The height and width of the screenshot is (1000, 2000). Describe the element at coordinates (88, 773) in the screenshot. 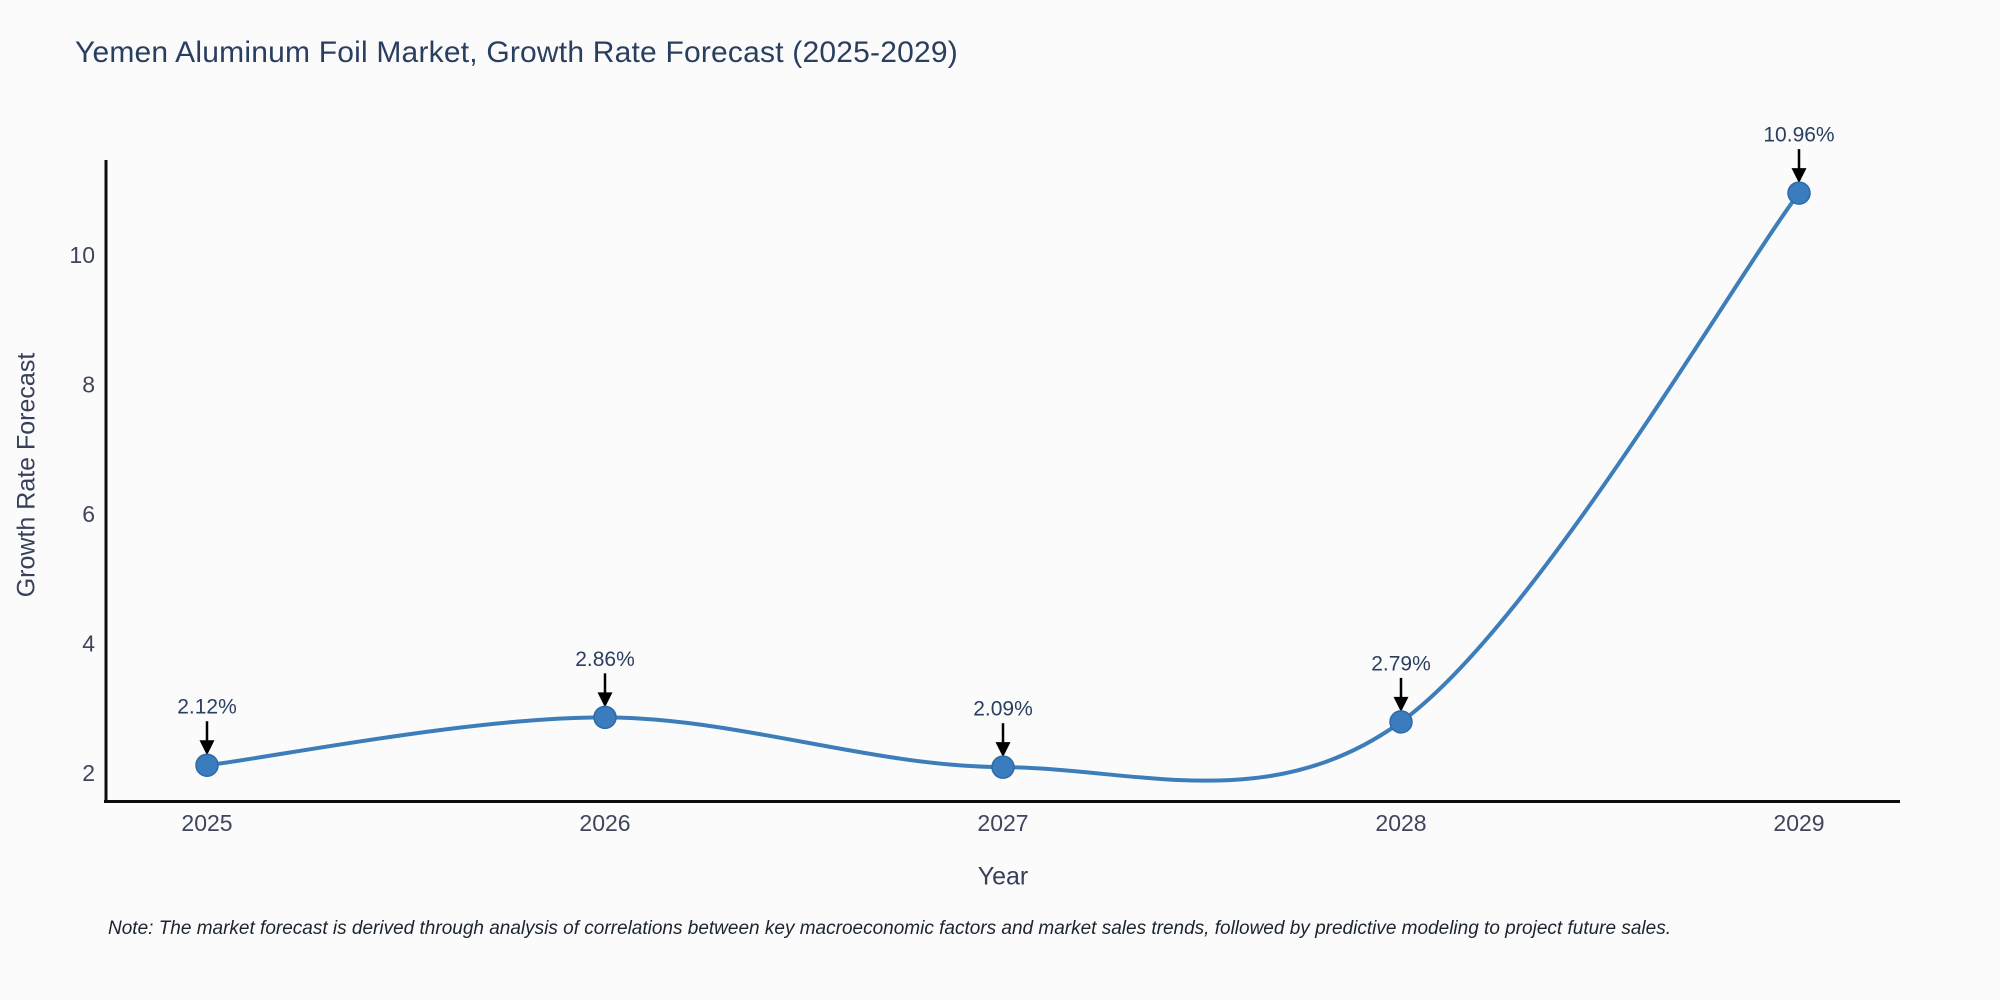

I see `y-tick-label: 2` at that location.